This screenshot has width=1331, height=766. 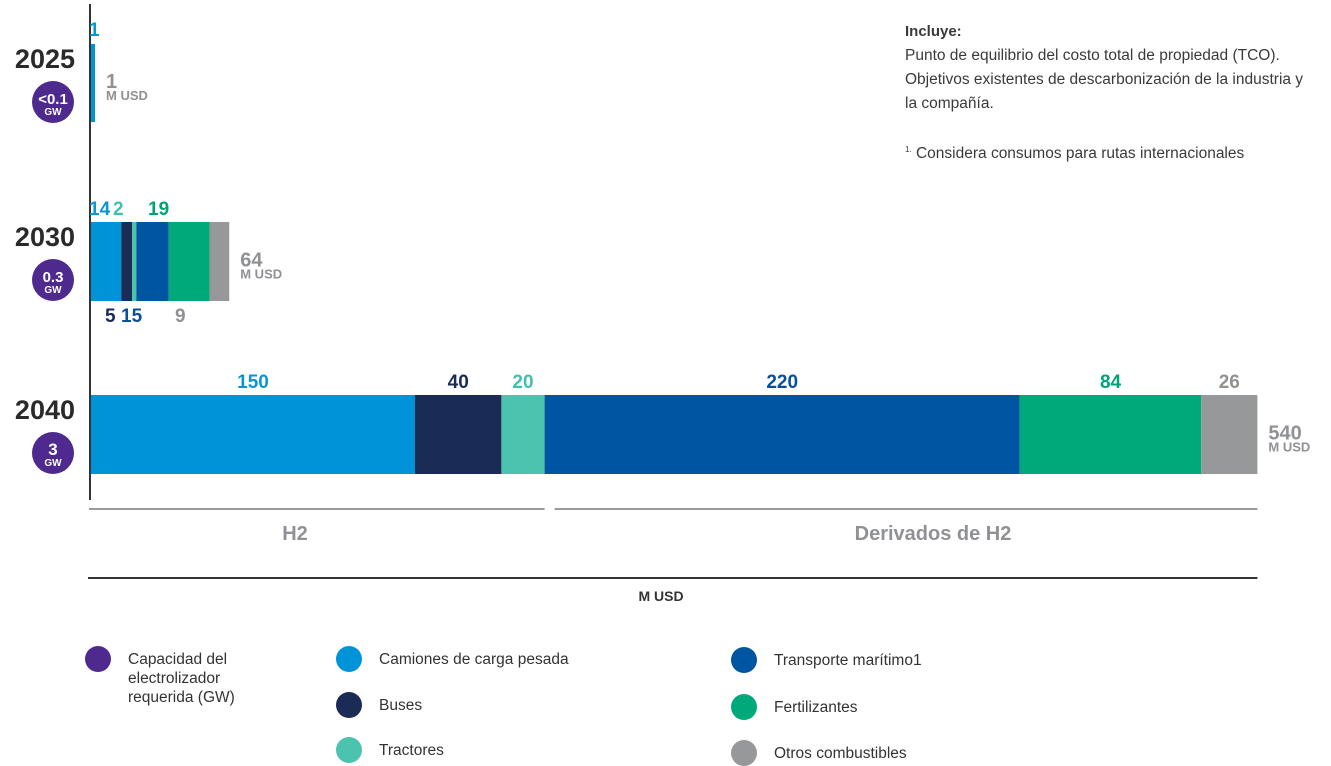 What do you see at coordinates (295, 534) in the screenshot?
I see `group-label: H2` at bounding box center [295, 534].